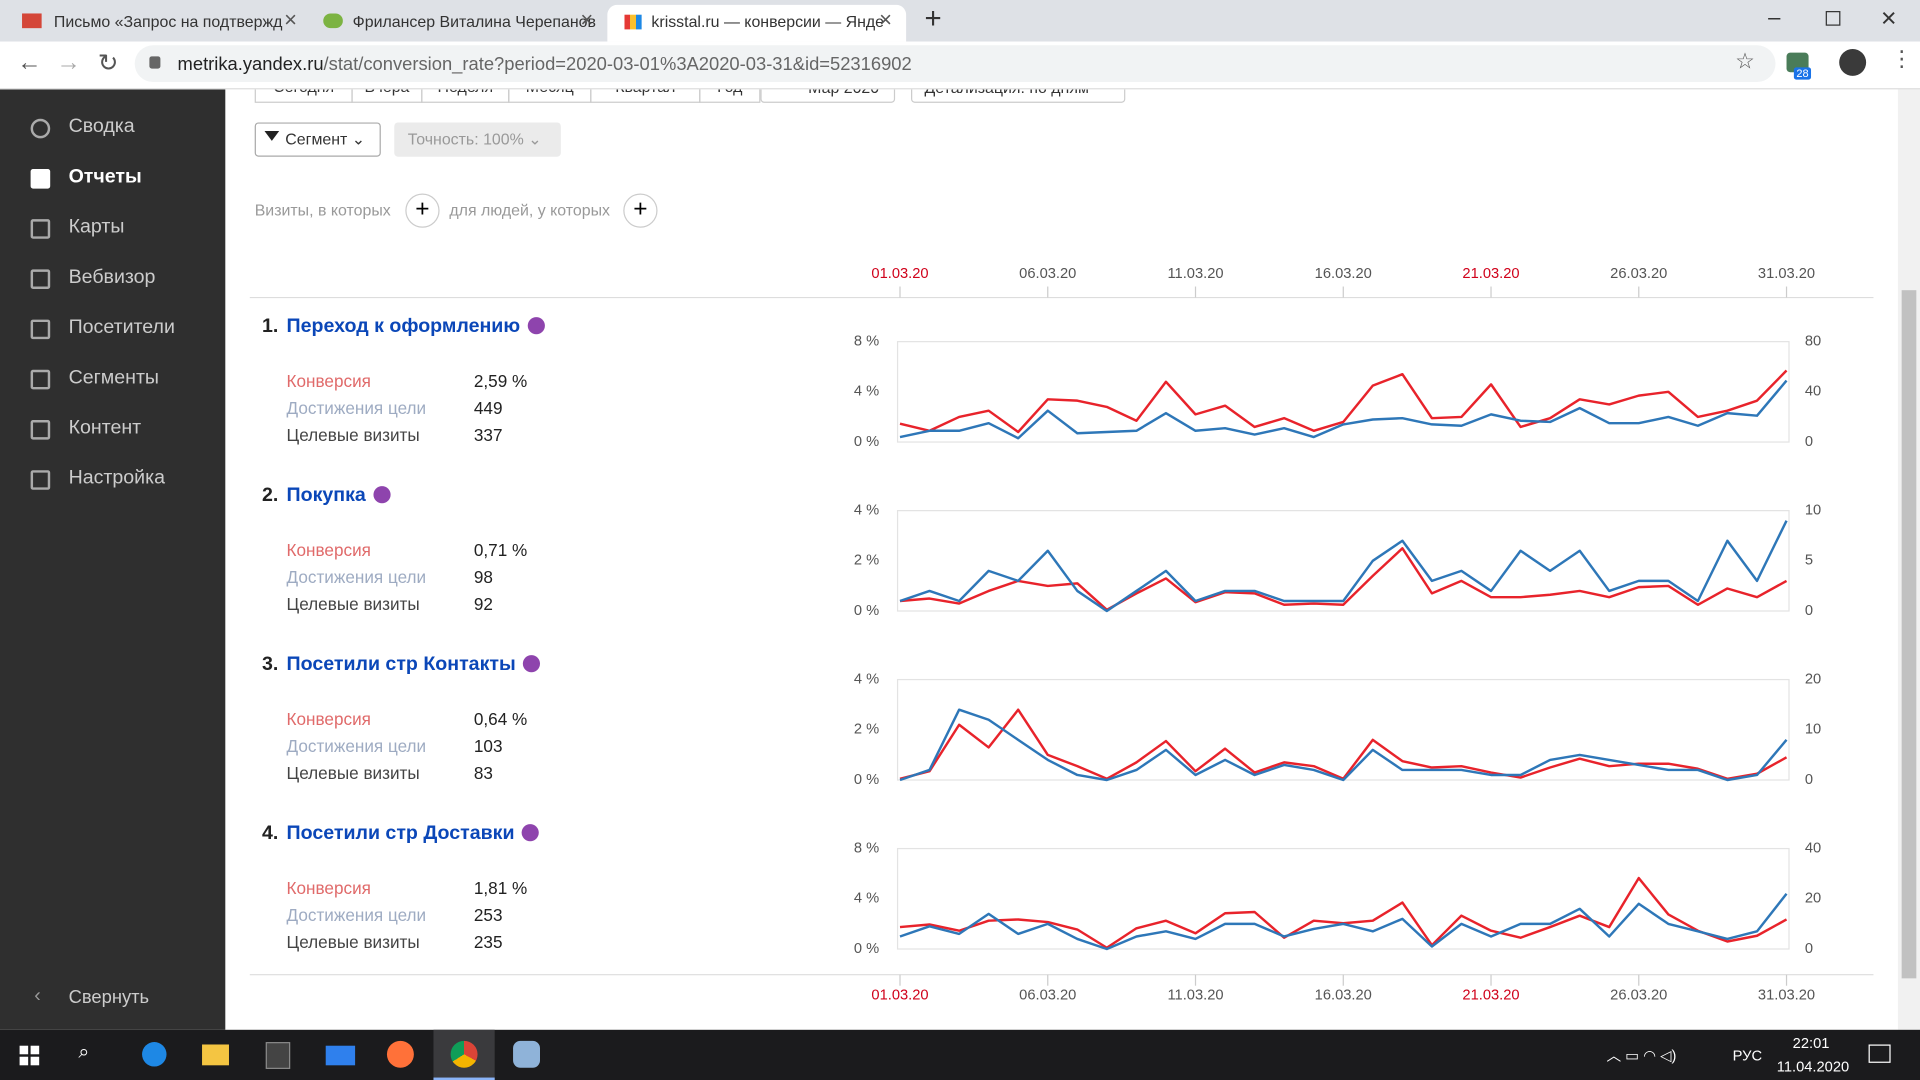 The image size is (1920, 1080). I want to click on metric-value: 253, so click(488, 914).